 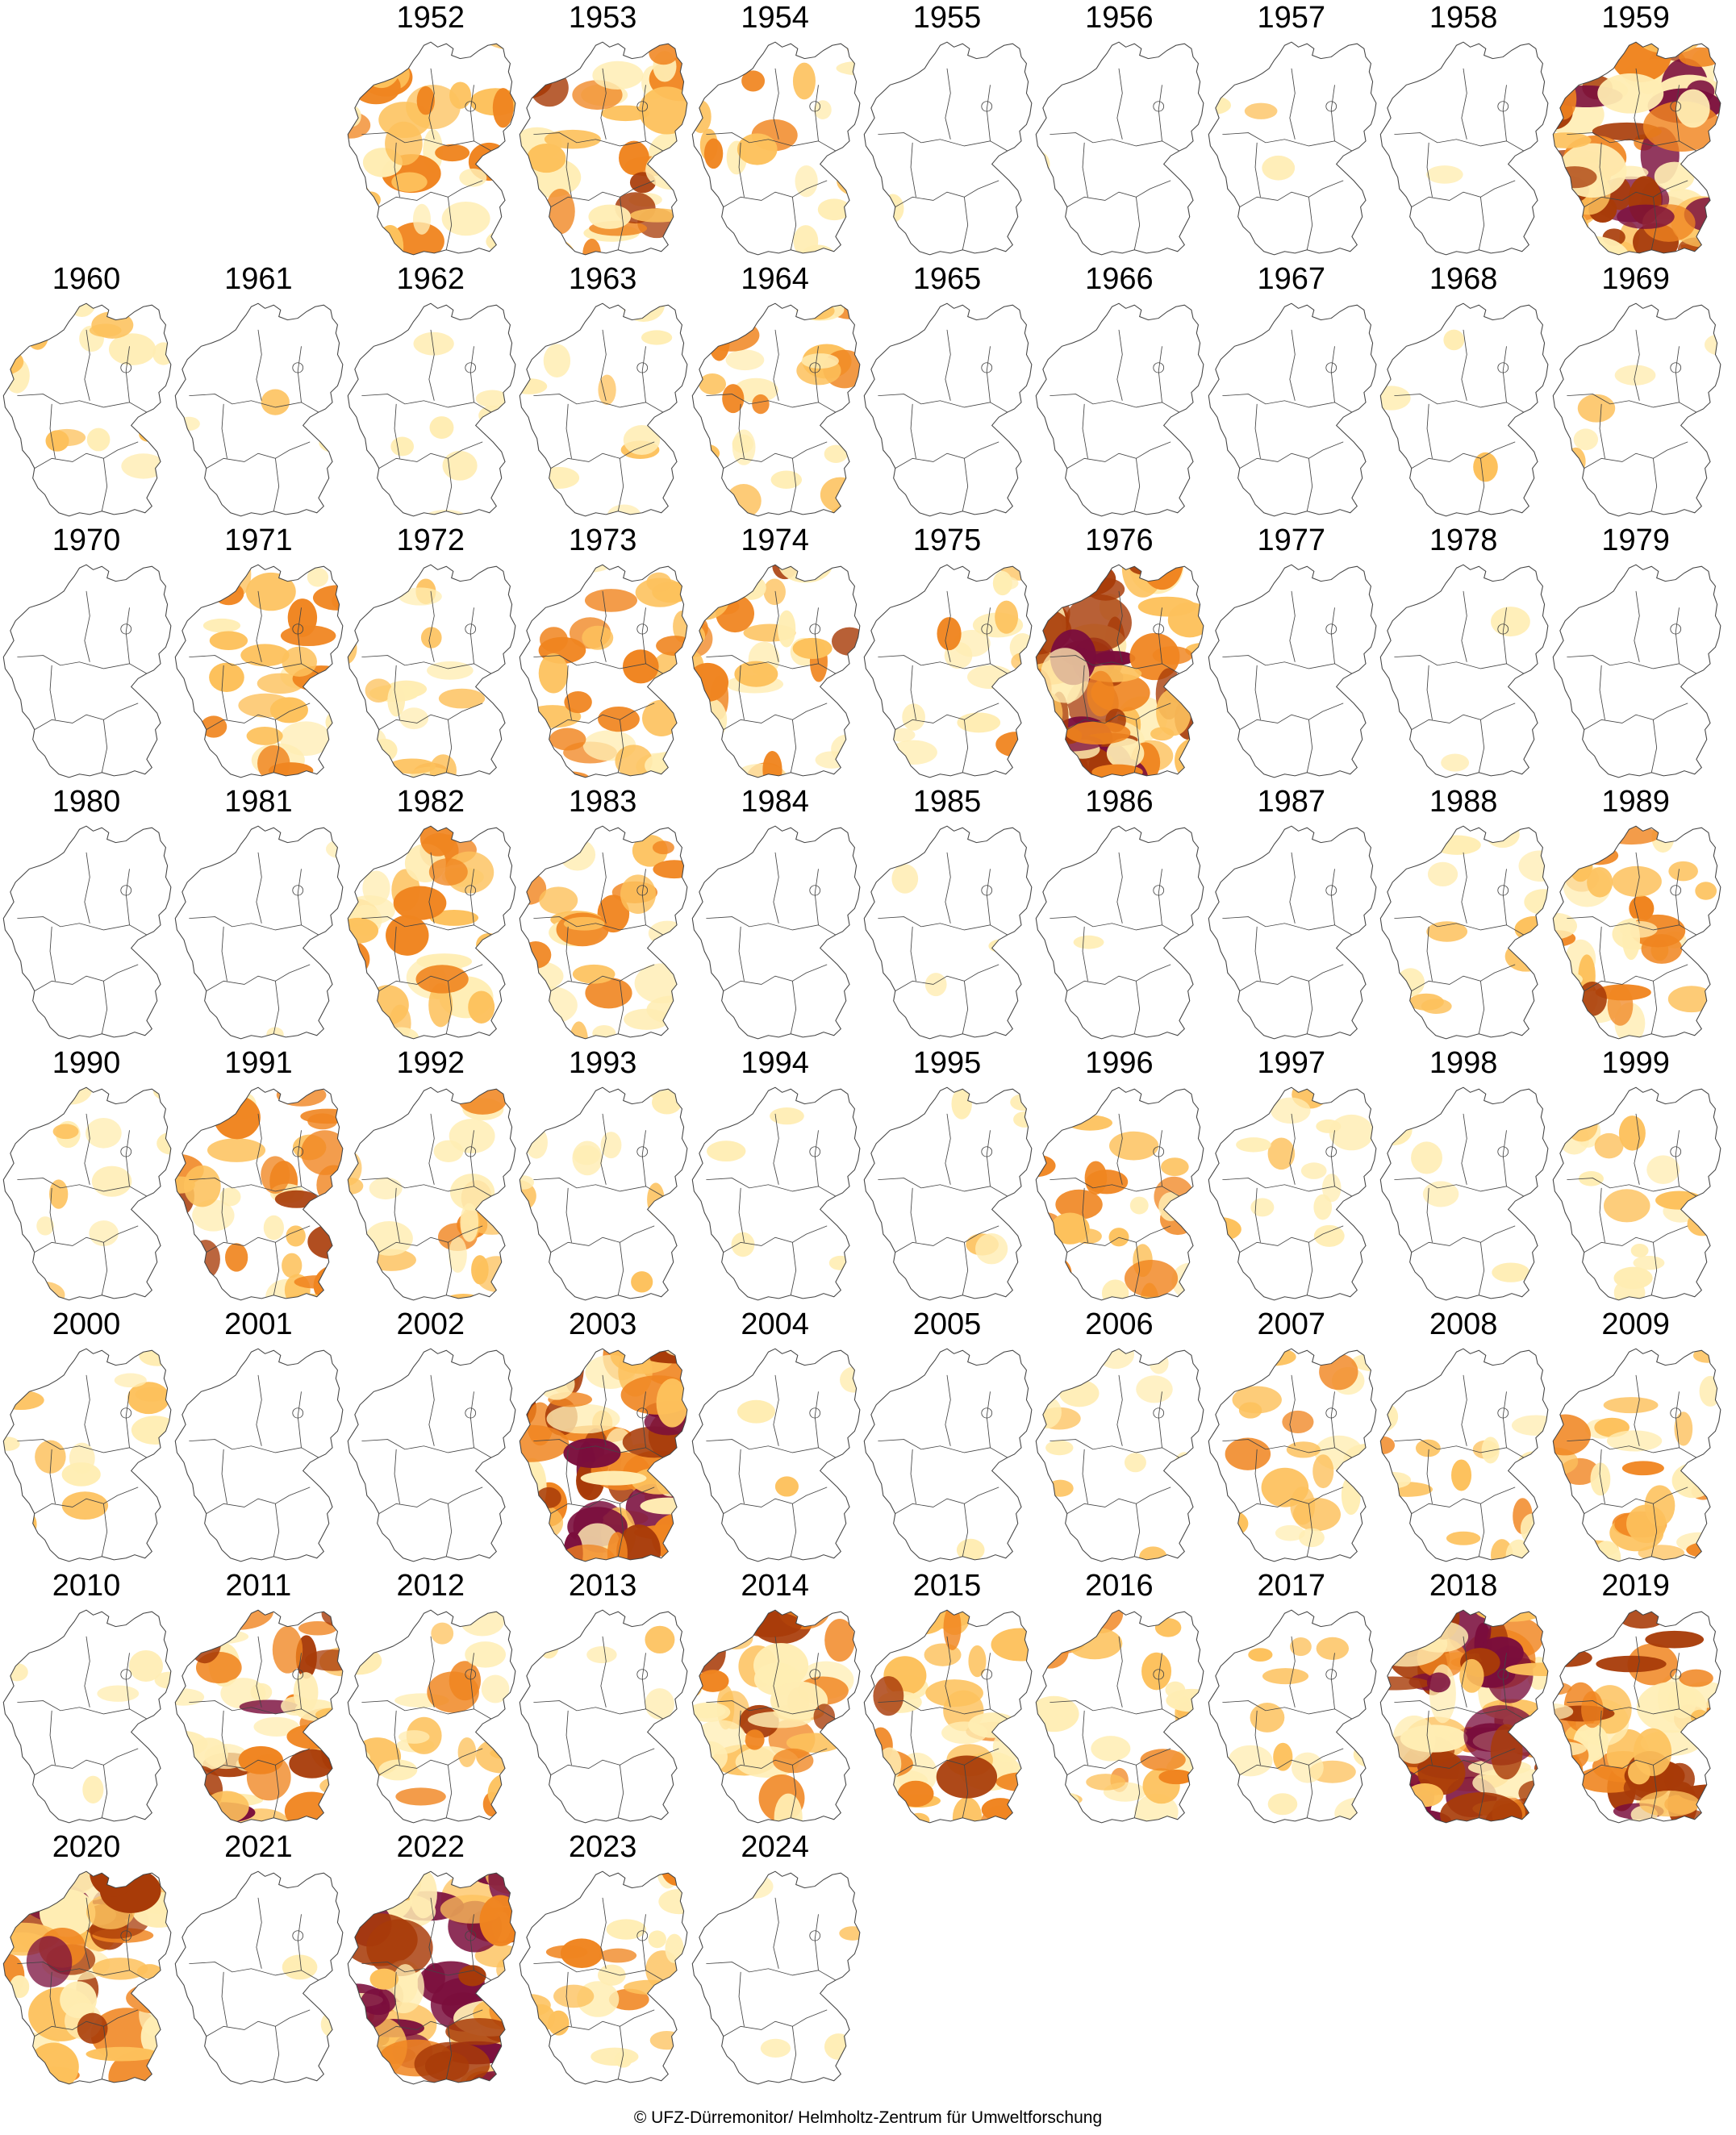 I want to click on year-map-1958: 1958, so click(x=1464, y=130).